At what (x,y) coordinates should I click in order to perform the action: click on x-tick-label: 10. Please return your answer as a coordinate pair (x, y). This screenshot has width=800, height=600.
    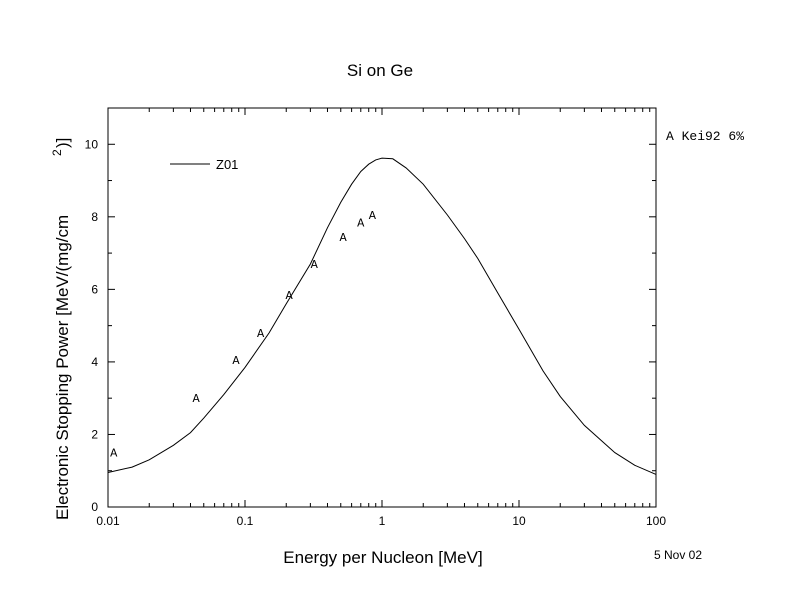
    Looking at the image, I should click on (519, 521).